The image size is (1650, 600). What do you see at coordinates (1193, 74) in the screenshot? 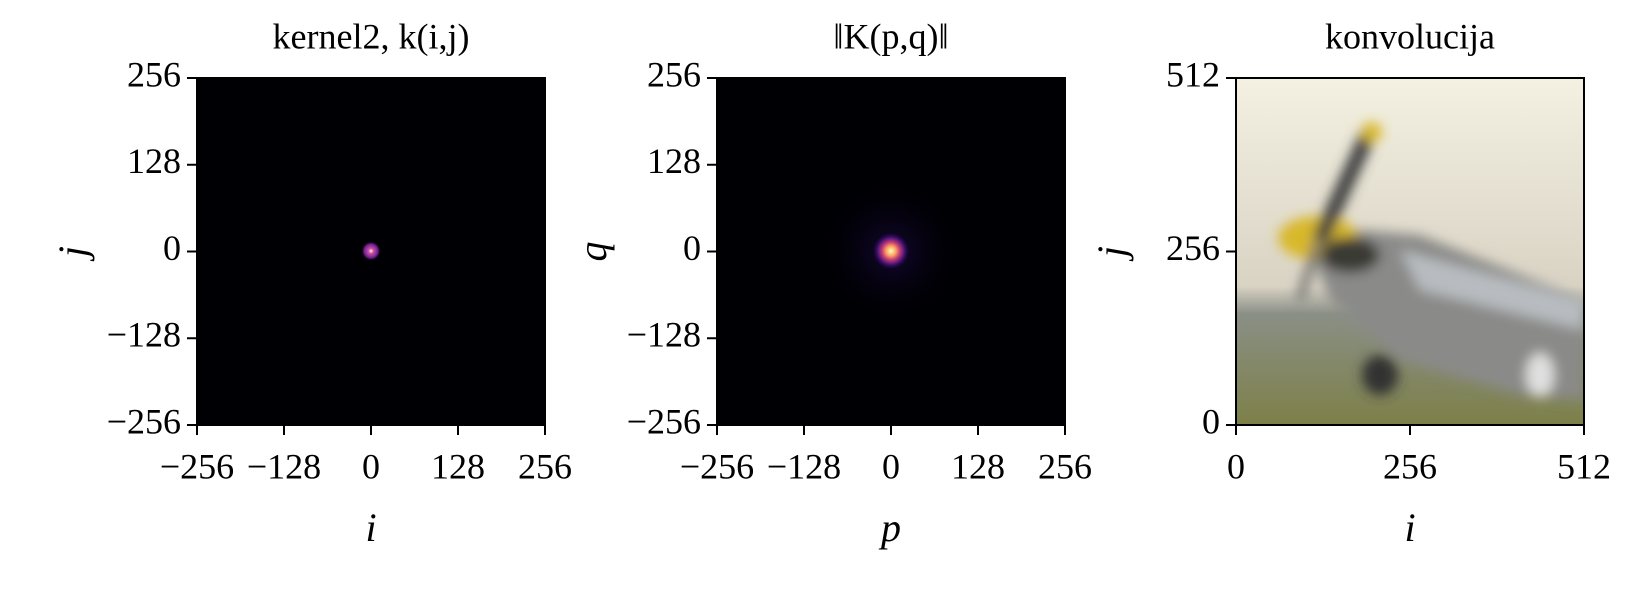
I see `y-tick-label: 512` at bounding box center [1193, 74].